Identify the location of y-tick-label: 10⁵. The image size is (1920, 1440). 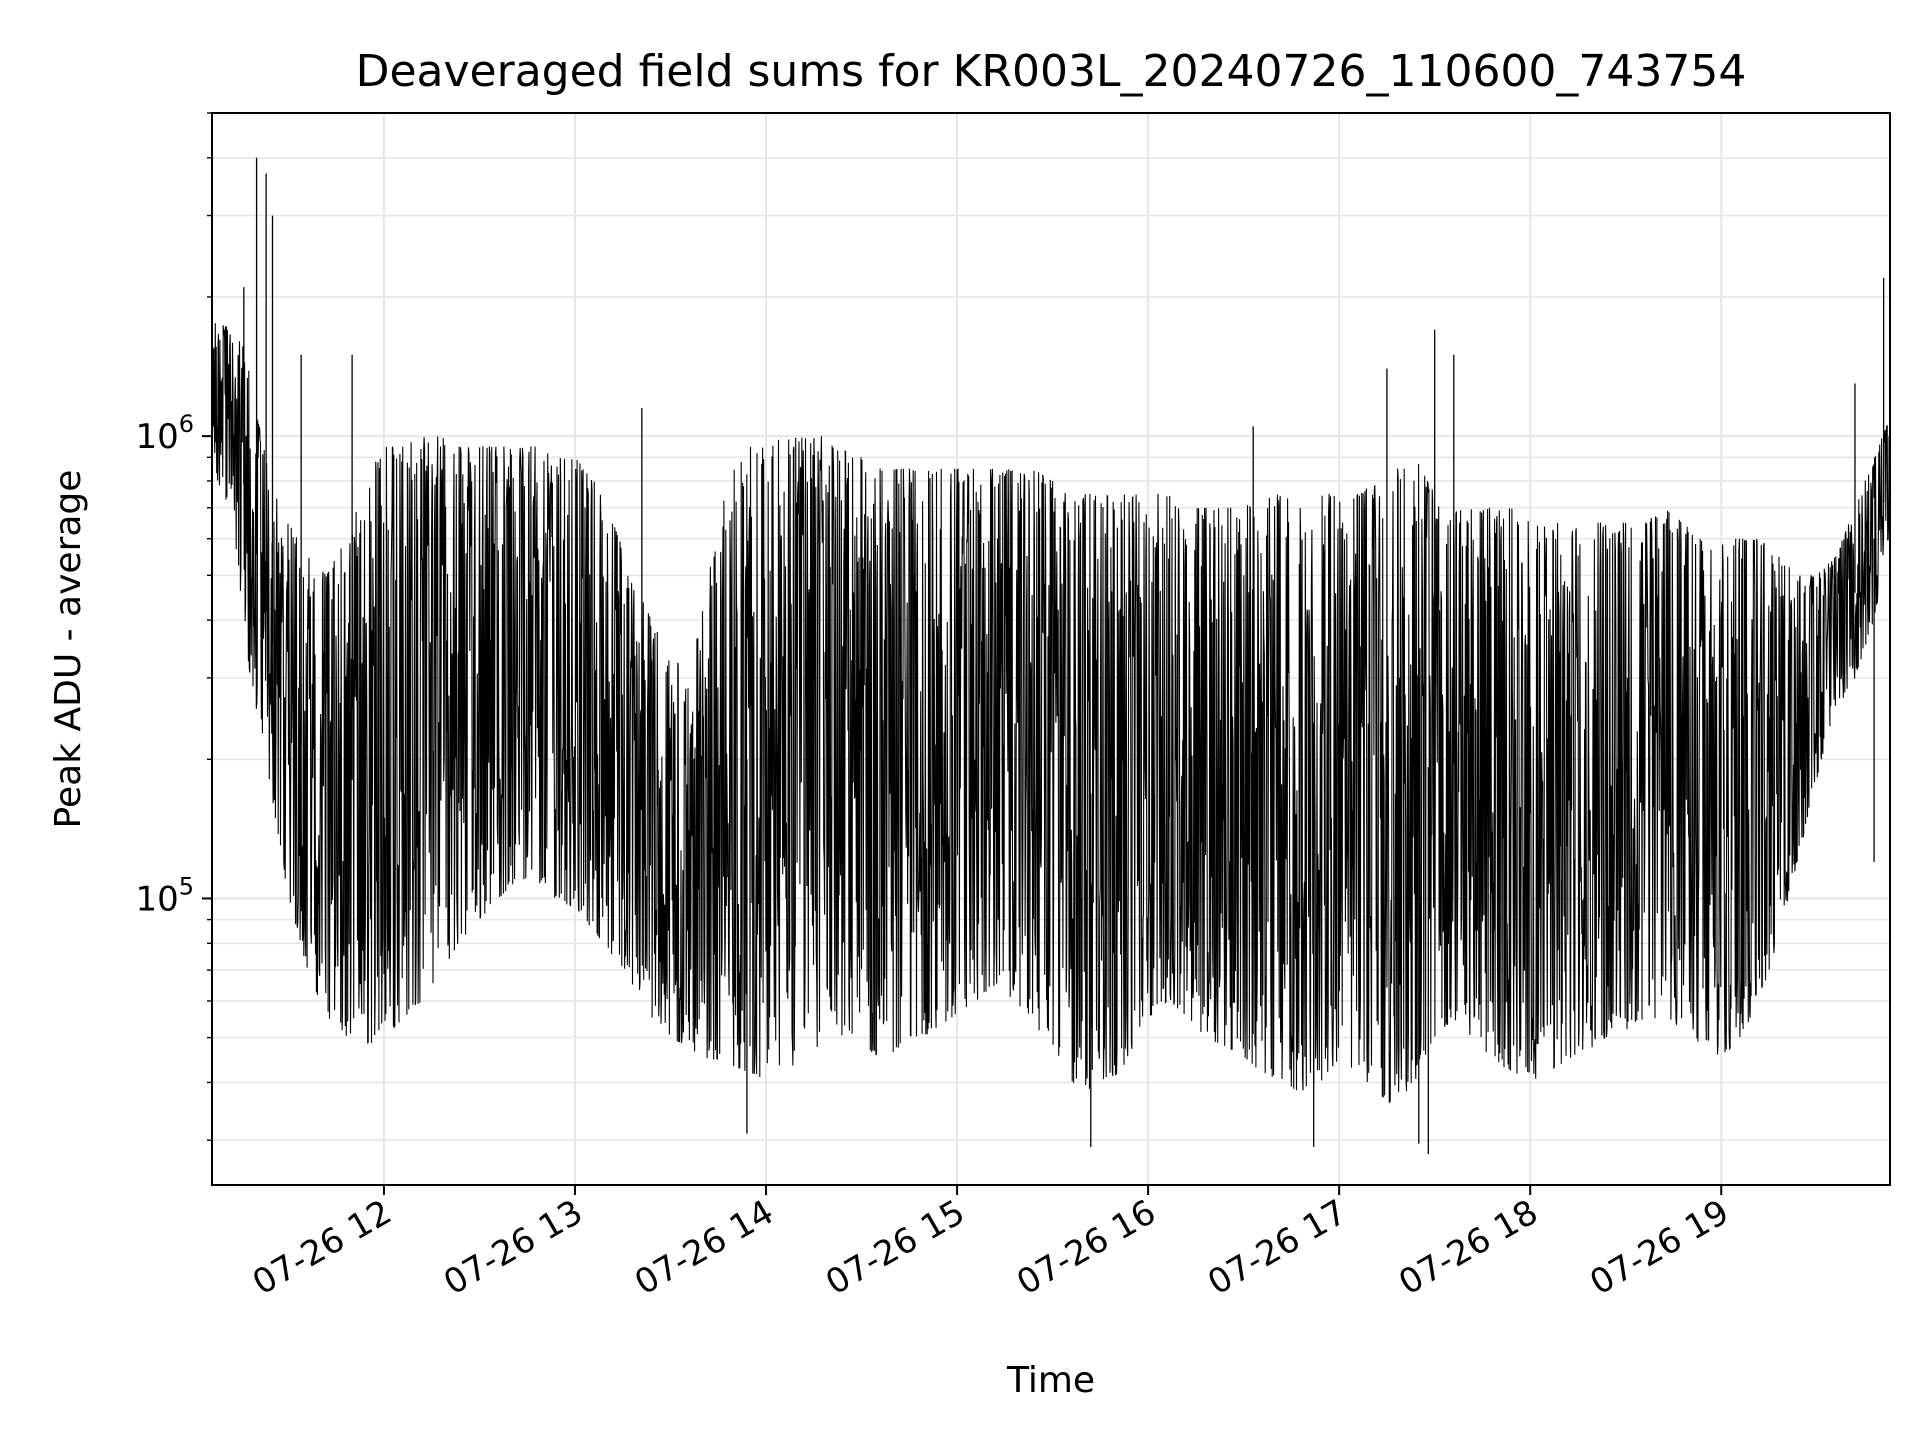
(164, 895).